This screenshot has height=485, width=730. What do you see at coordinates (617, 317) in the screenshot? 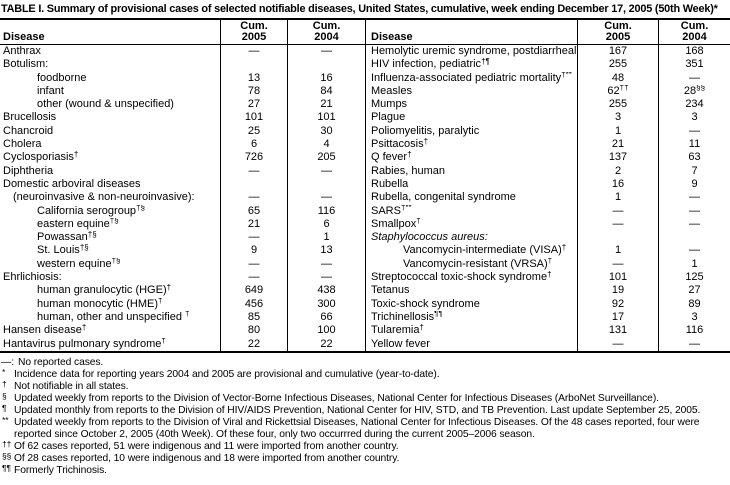
I see `value-cell: 17` at bounding box center [617, 317].